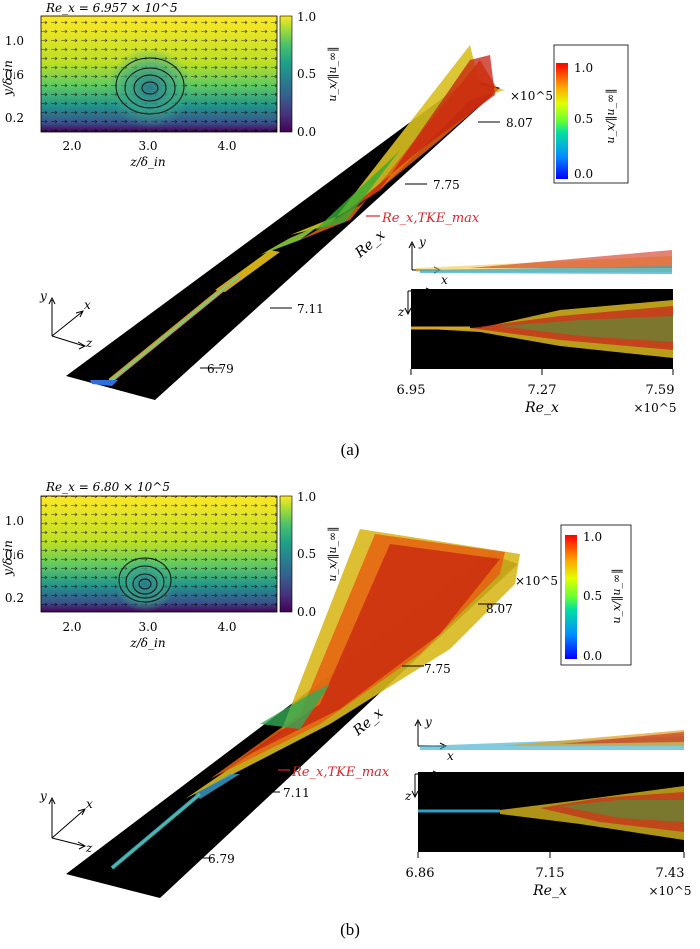 The width and height of the screenshot is (700, 949). I want to click on main-axis-label: Re_x, so click(370, 244).